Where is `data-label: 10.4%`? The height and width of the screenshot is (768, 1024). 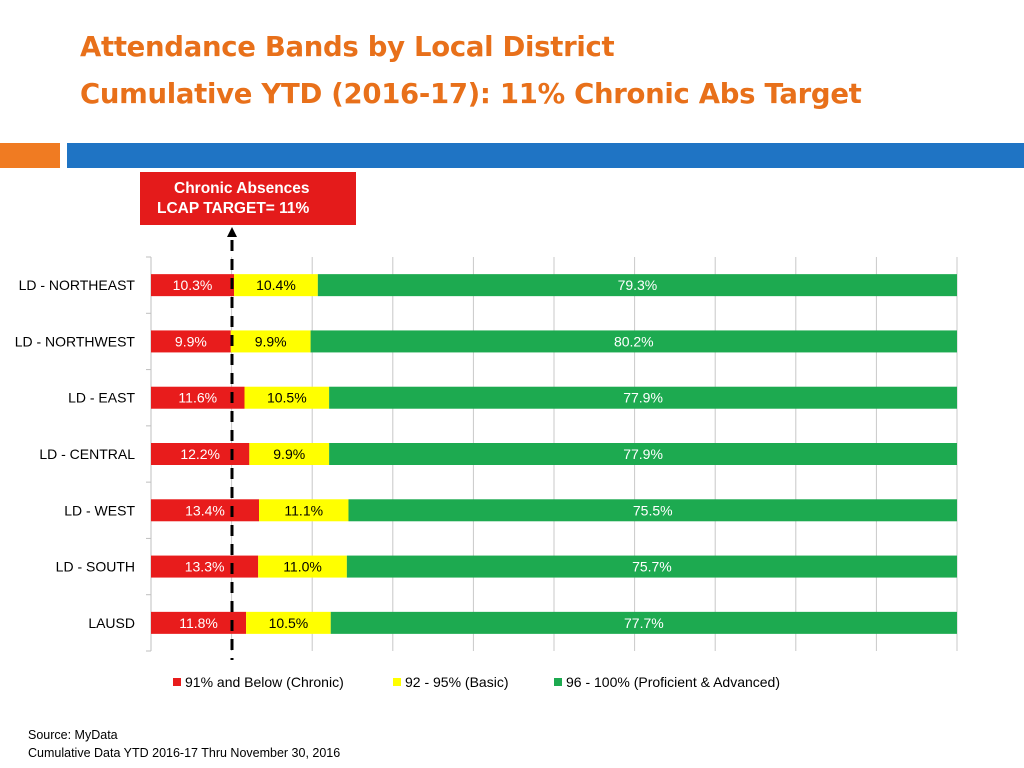
data-label: 10.4% is located at coordinates (276, 285).